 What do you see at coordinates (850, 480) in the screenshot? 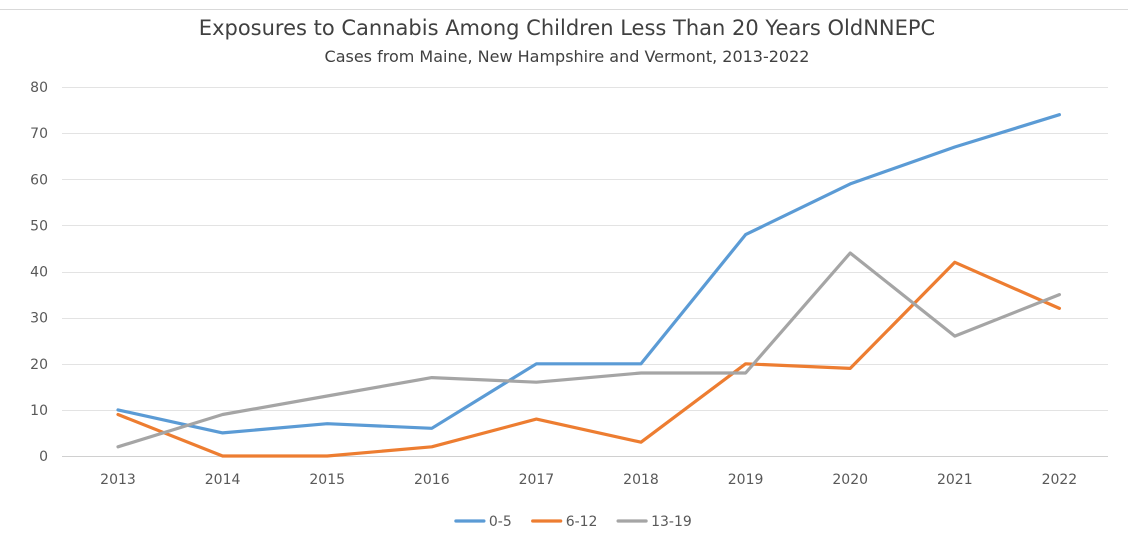
I see `x-tick-label: 2020` at bounding box center [850, 480].